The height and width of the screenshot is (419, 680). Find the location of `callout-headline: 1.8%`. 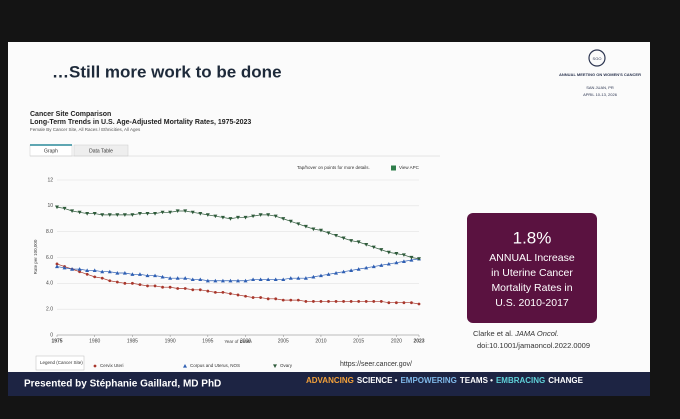

callout-headline: 1.8% is located at coordinates (532, 237).